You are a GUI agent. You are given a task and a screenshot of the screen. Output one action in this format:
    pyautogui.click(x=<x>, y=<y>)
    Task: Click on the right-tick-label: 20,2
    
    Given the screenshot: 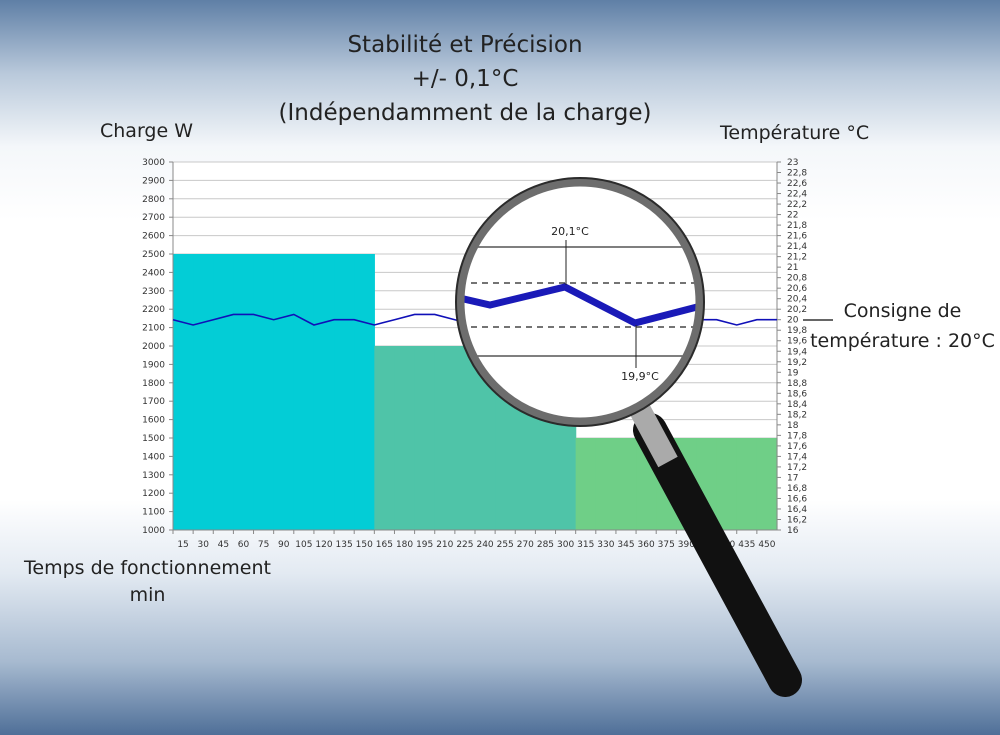 What is the action you would take?
    pyautogui.click(x=797, y=310)
    